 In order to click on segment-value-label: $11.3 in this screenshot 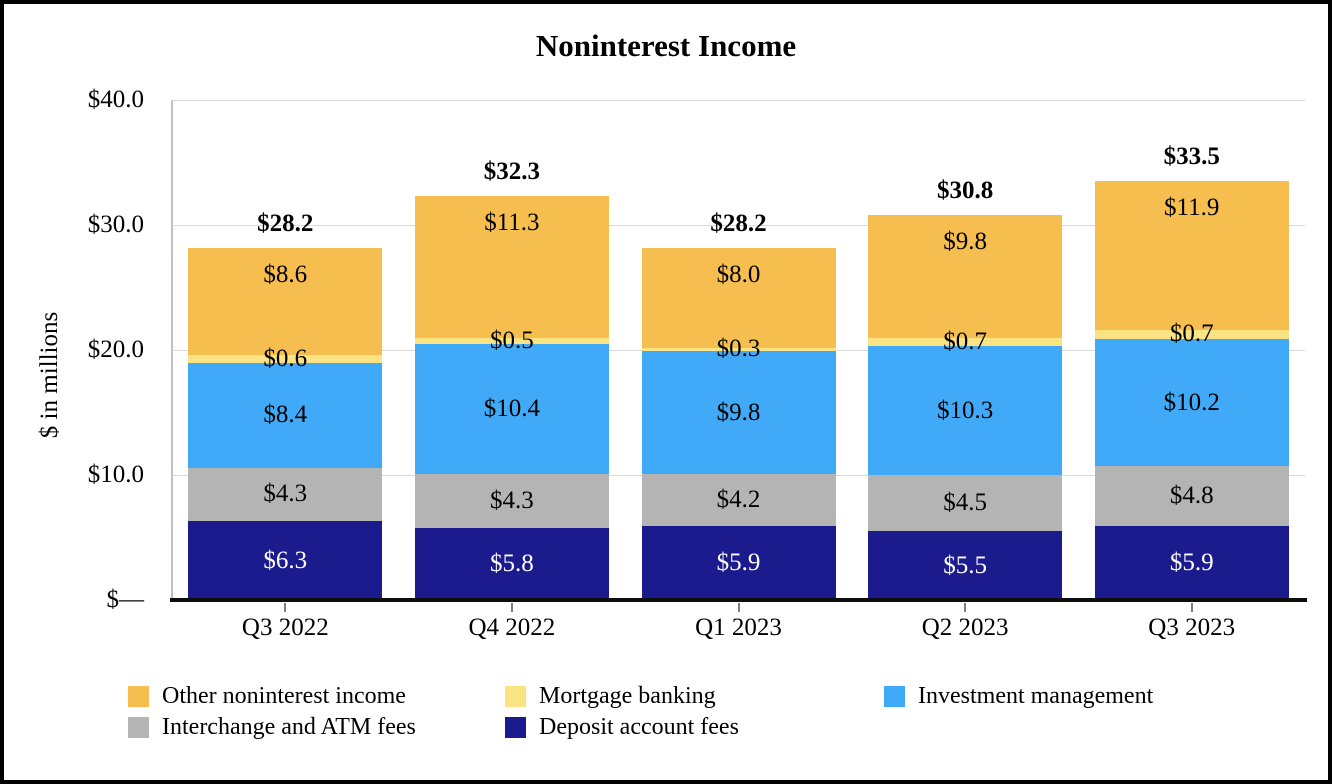, I will do `click(512, 223)`.